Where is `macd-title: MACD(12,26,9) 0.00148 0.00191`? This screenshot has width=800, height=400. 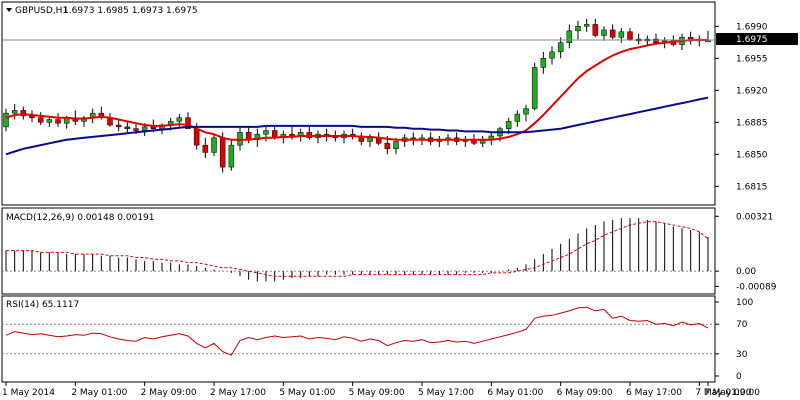
macd-title: MACD(12,26,9) 0.00148 0.00191 is located at coordinates (80, 218).